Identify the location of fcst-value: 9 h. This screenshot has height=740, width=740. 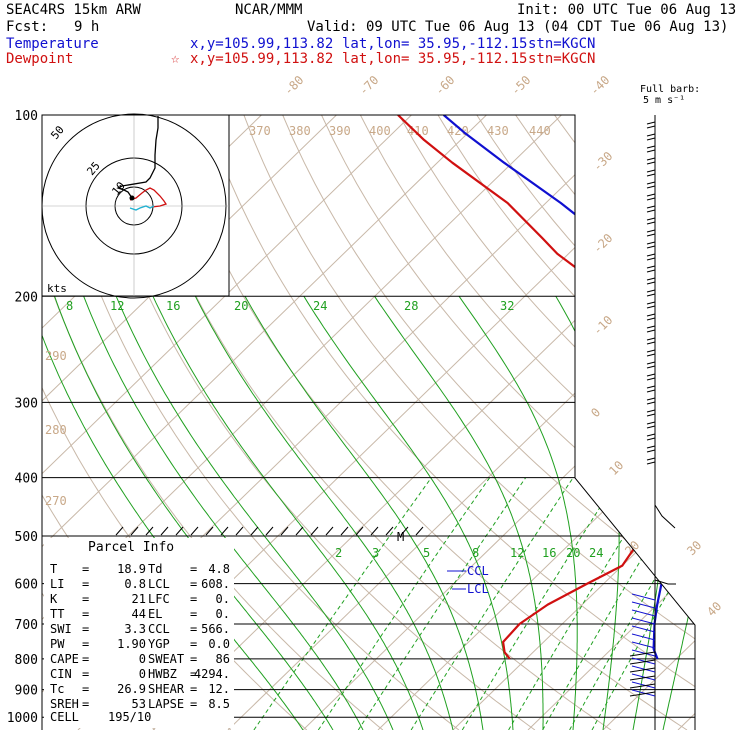
(87, 27).